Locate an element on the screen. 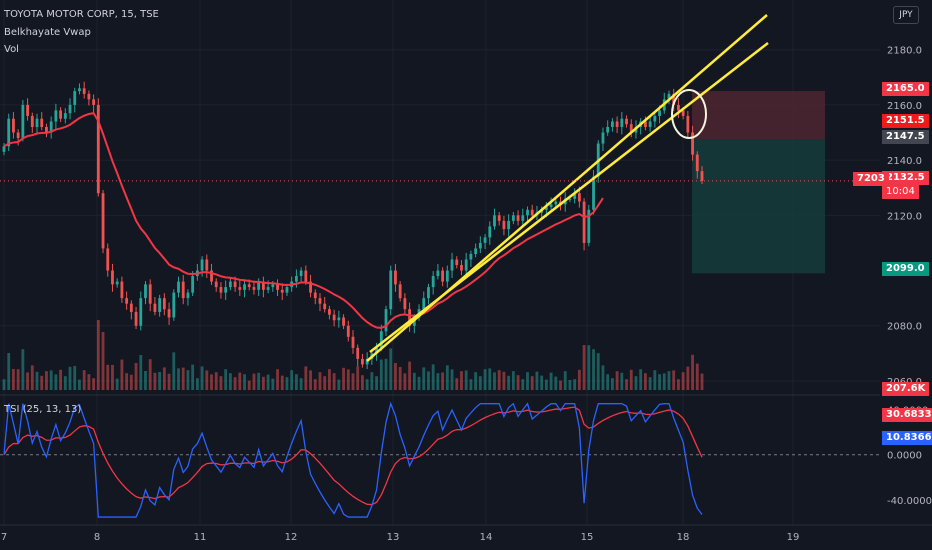 This screenshot has height=550, width=932. x-tick-label: 11 is located at coordinates (200, 537).